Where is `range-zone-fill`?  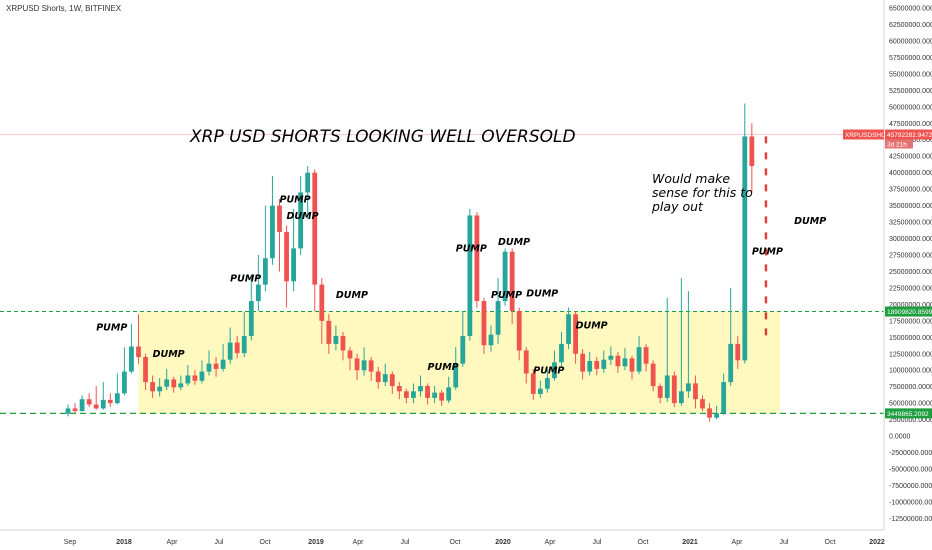 range-zone-fill is located at coordinates (459, 362).